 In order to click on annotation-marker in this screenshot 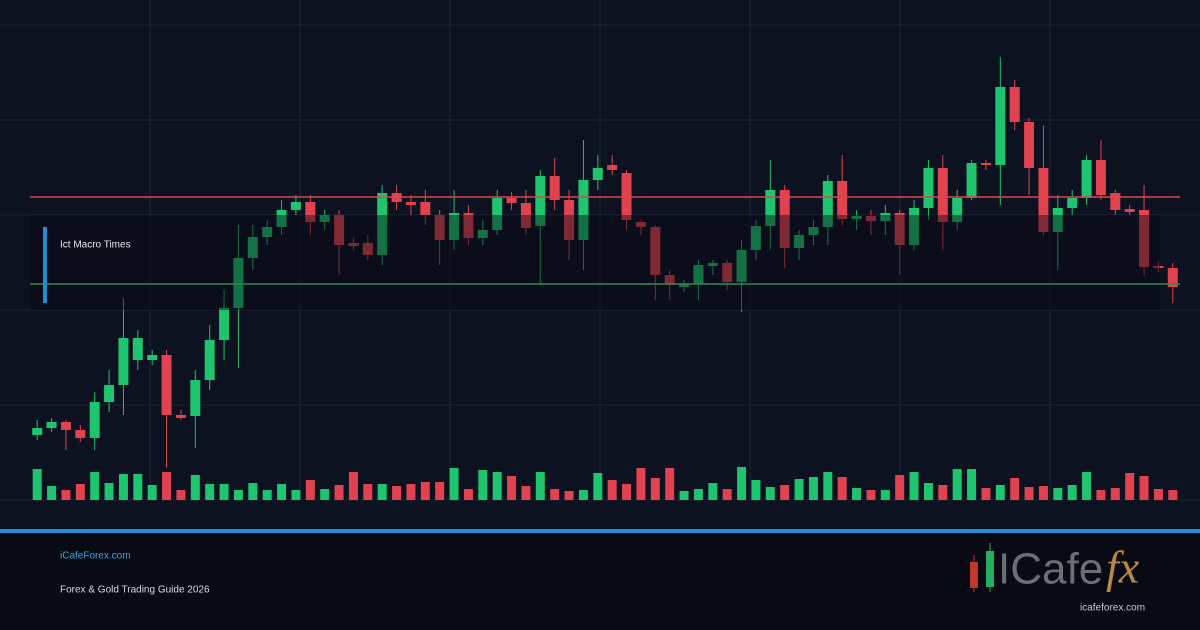, I will do `click(45, 265)`.